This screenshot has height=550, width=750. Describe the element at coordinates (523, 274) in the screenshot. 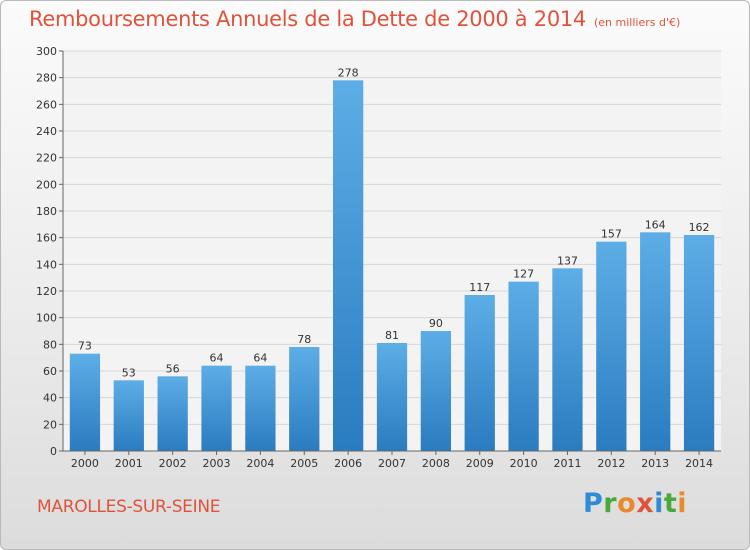

I see `bar-value-label: 127` at that location.